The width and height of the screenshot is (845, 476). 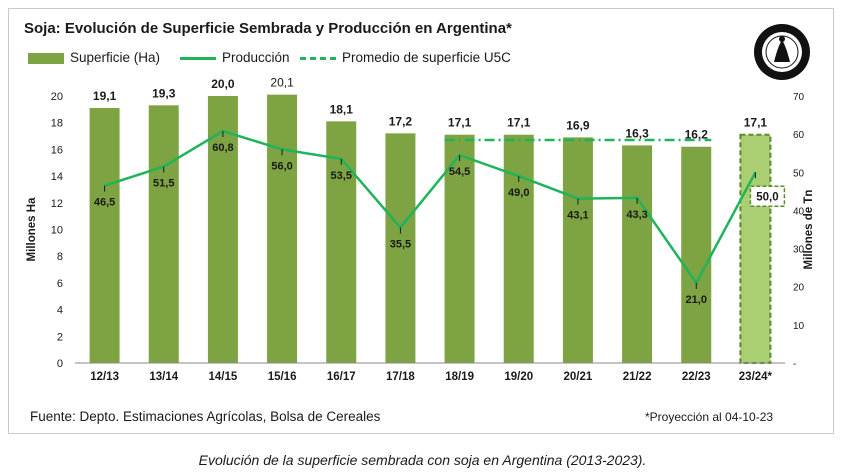 I want to click on x-tick-label-4: 16/17, so click(x=341, y=377).